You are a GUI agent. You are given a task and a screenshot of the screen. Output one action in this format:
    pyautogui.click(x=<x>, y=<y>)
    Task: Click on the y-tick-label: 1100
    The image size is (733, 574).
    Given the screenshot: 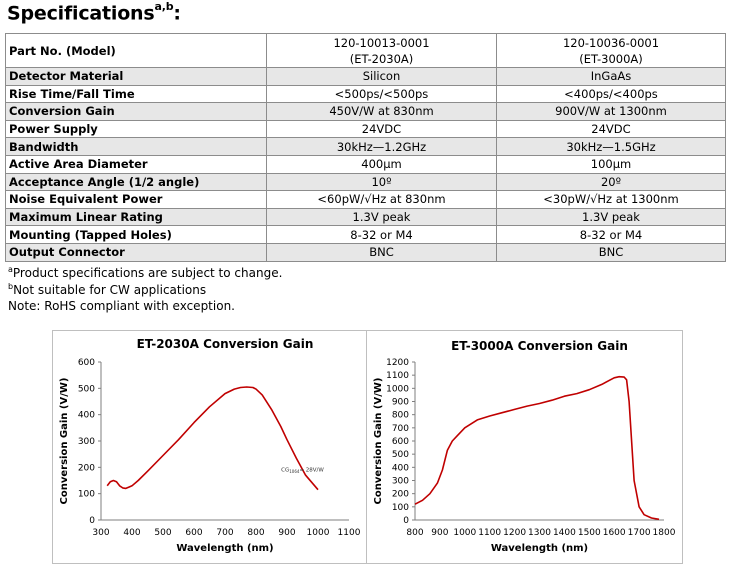 What is the action you would take?
    pyautogui.click(x=397, y=376)
    